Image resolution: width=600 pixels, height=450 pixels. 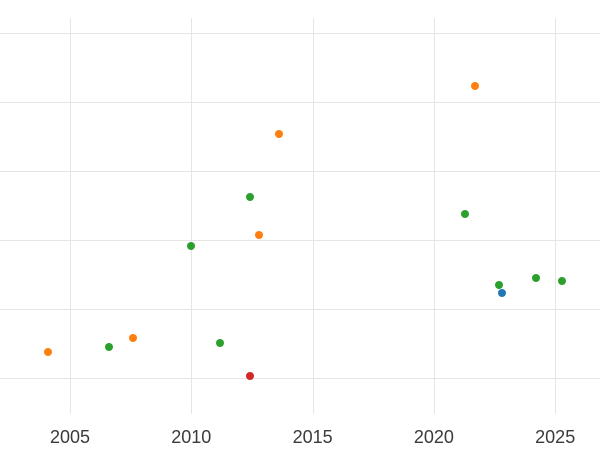 I want to click on x-axis-tick-label: 2025, so click(x=555, y=437).